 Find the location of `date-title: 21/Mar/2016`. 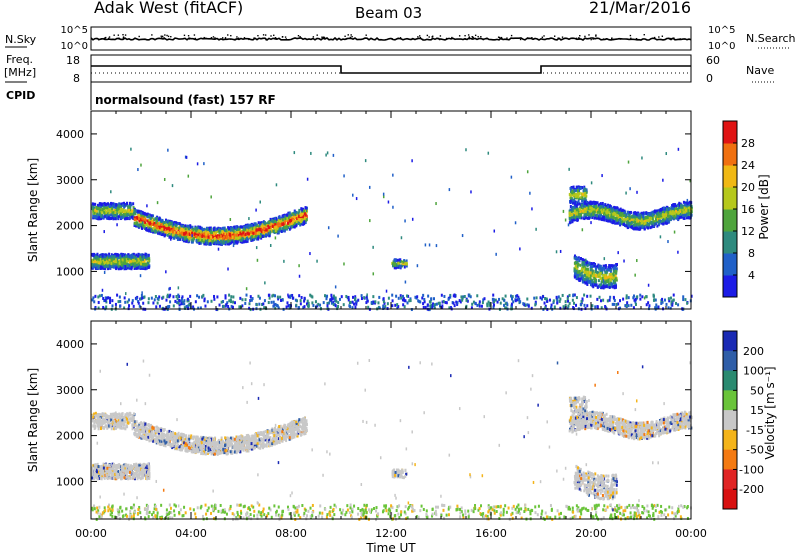

date-title: 21/Mar/2016 is located at coordinates (640, 8).